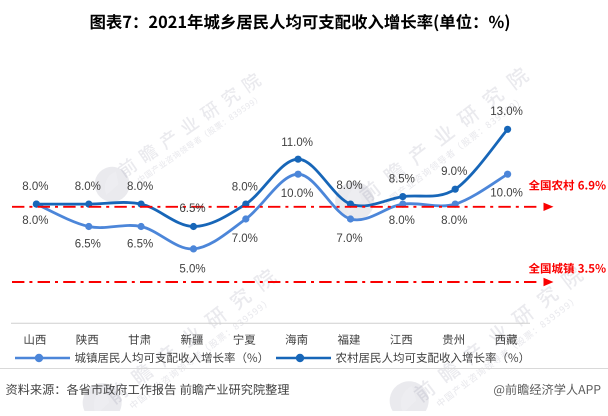 Image resolution: width=608 pixels, height=416 pixels. I want to click on svg-text: 13.0%, so click(506, 112).